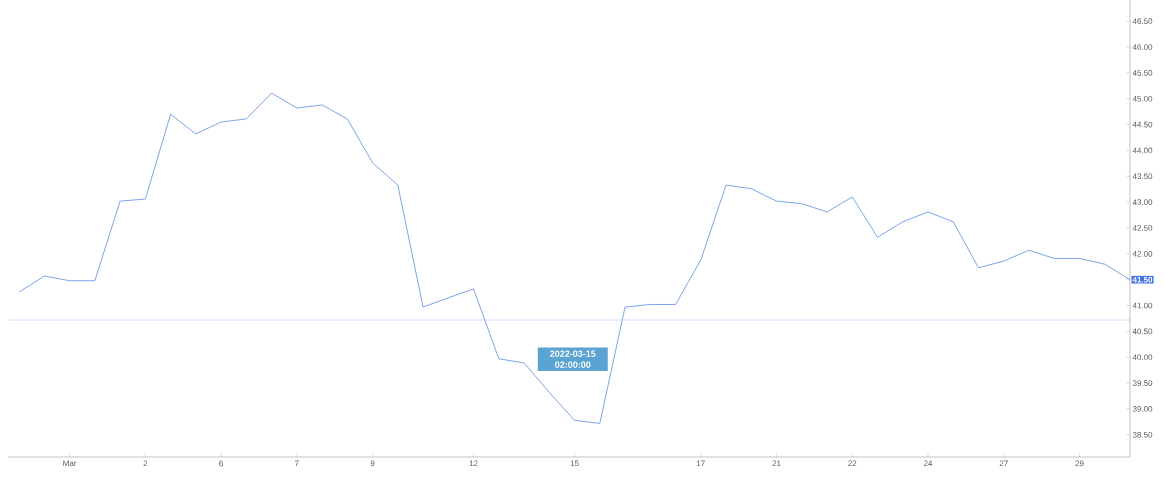  I want to click on annotation: 2022-03-15 02:00:00, so click(573, 359).